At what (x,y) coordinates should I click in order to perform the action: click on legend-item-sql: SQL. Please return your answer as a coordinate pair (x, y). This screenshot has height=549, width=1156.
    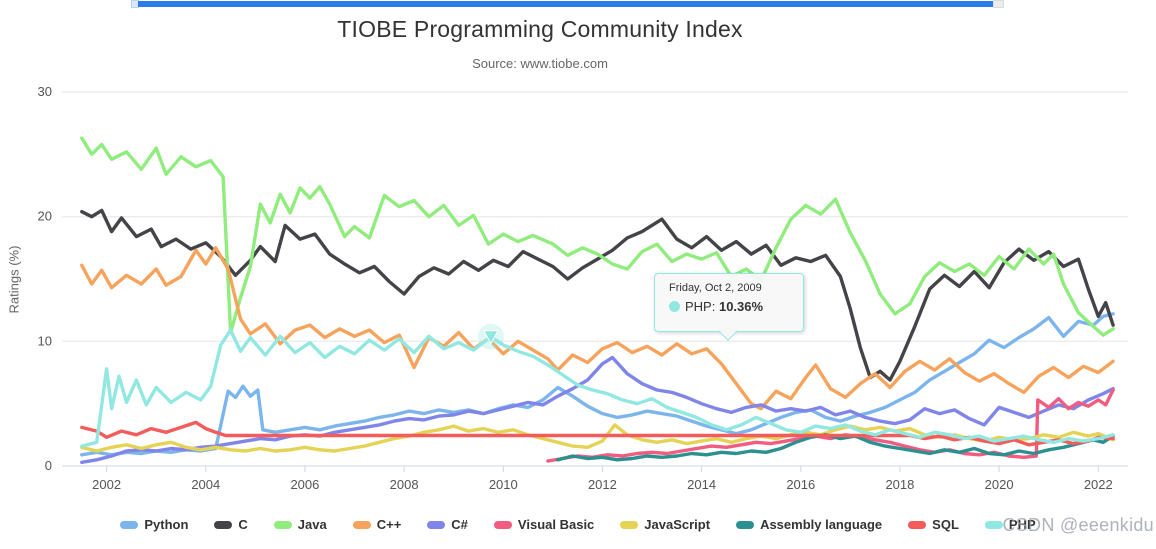
    Looking at the image, I should click on (933, 524).